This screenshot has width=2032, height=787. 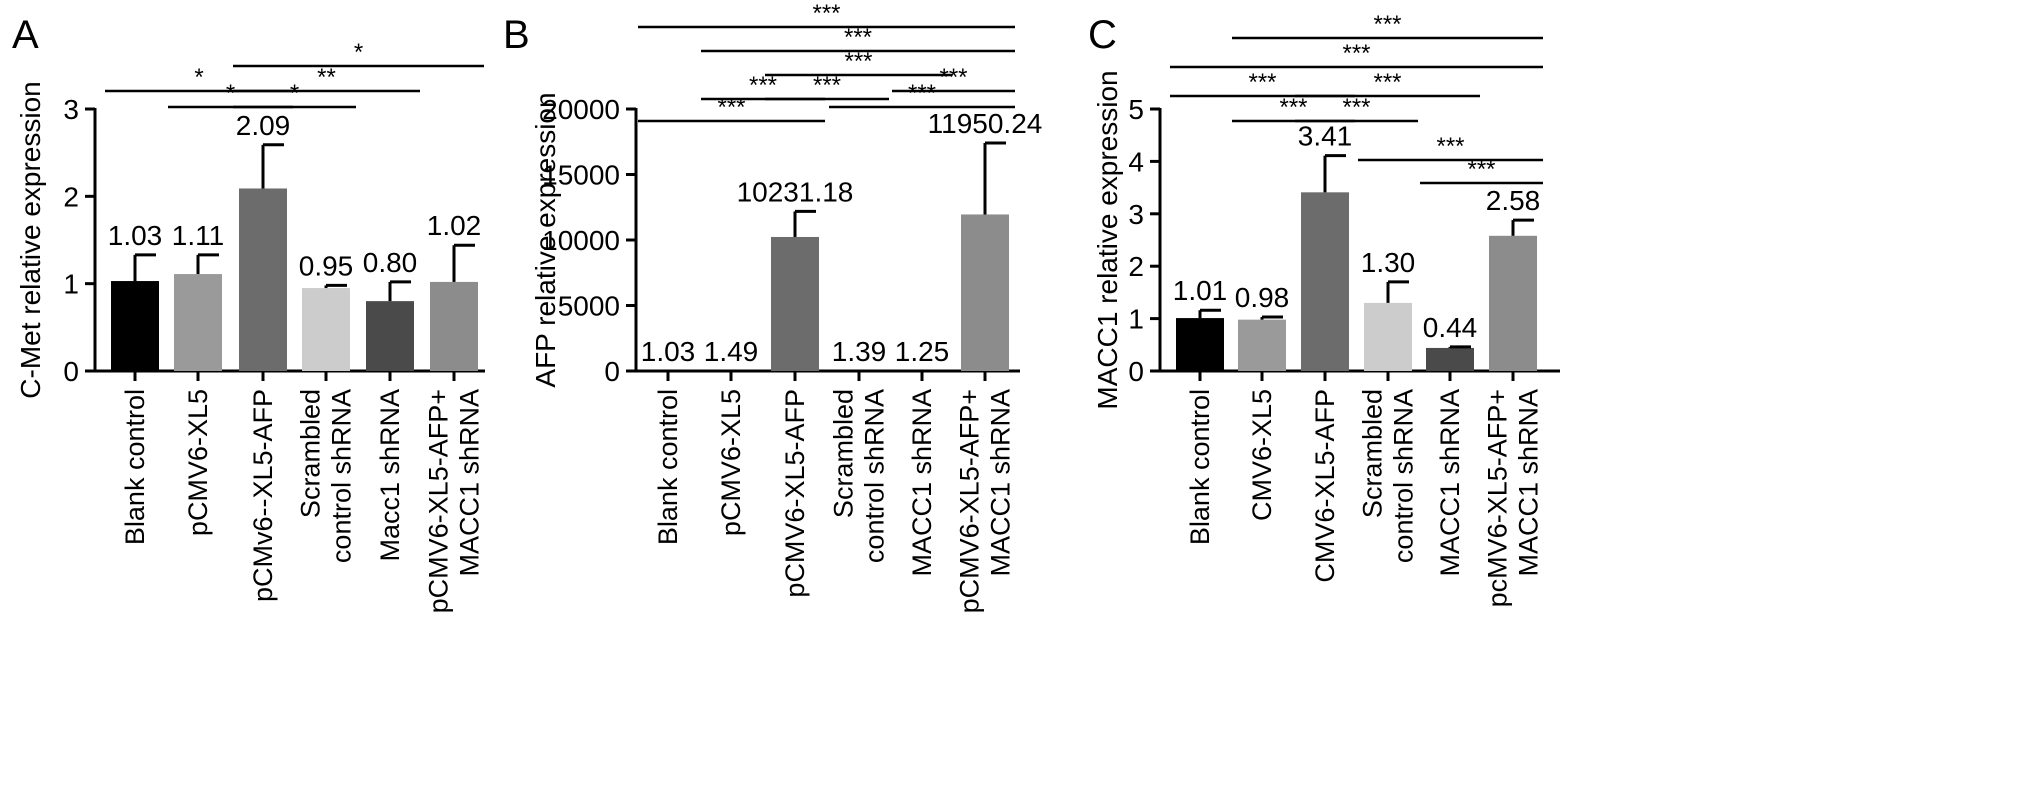 What do you see at coordinates (795, 493) in the screenshot?
I see `x-tick-label: pCMV6-XL5-AFP` at bounding box center [795, 493].